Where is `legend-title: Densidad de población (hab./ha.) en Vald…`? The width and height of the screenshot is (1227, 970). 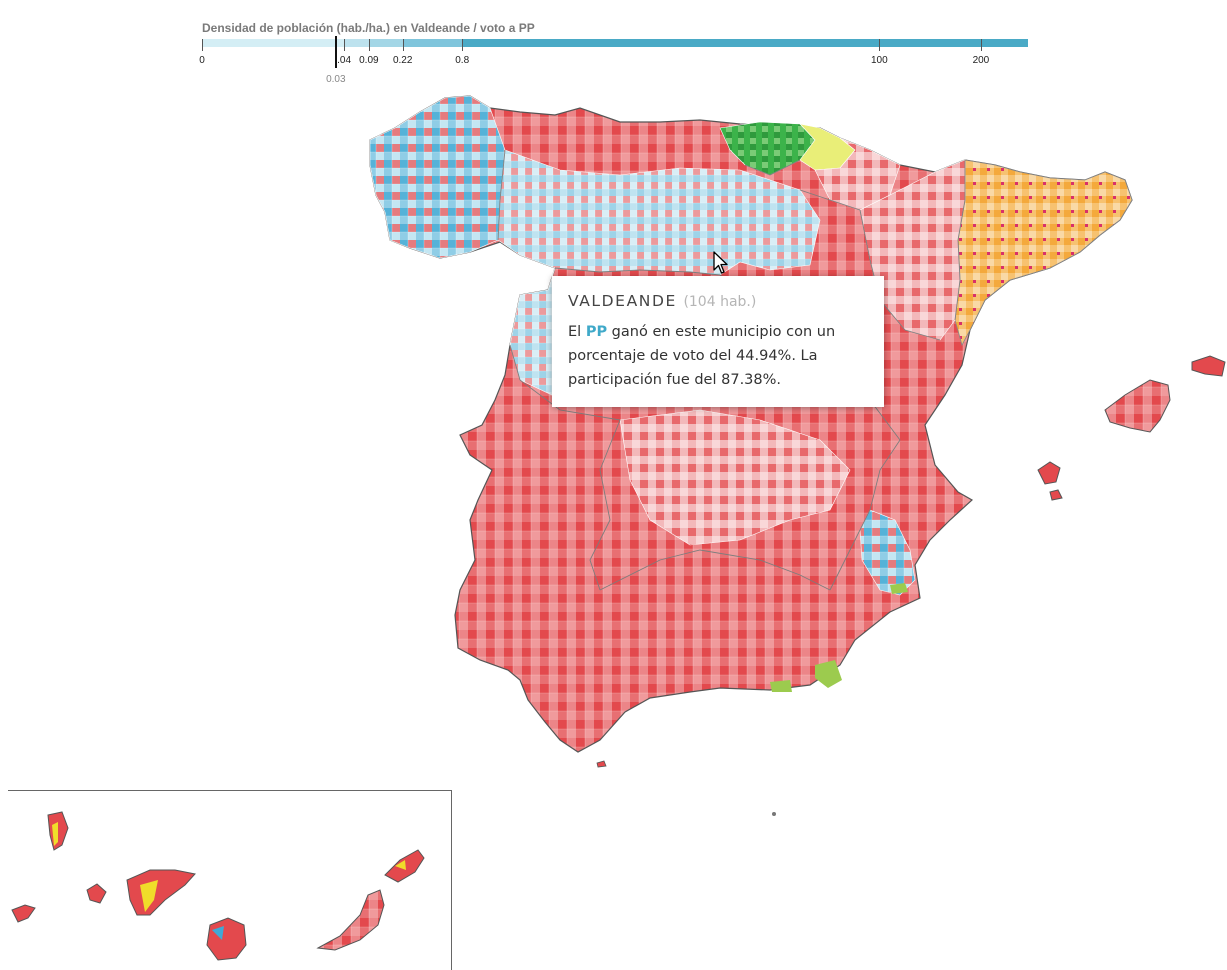
legend-title: Densidad de población (hab./ha.) en Vald… is located at coordinates (368, 28).